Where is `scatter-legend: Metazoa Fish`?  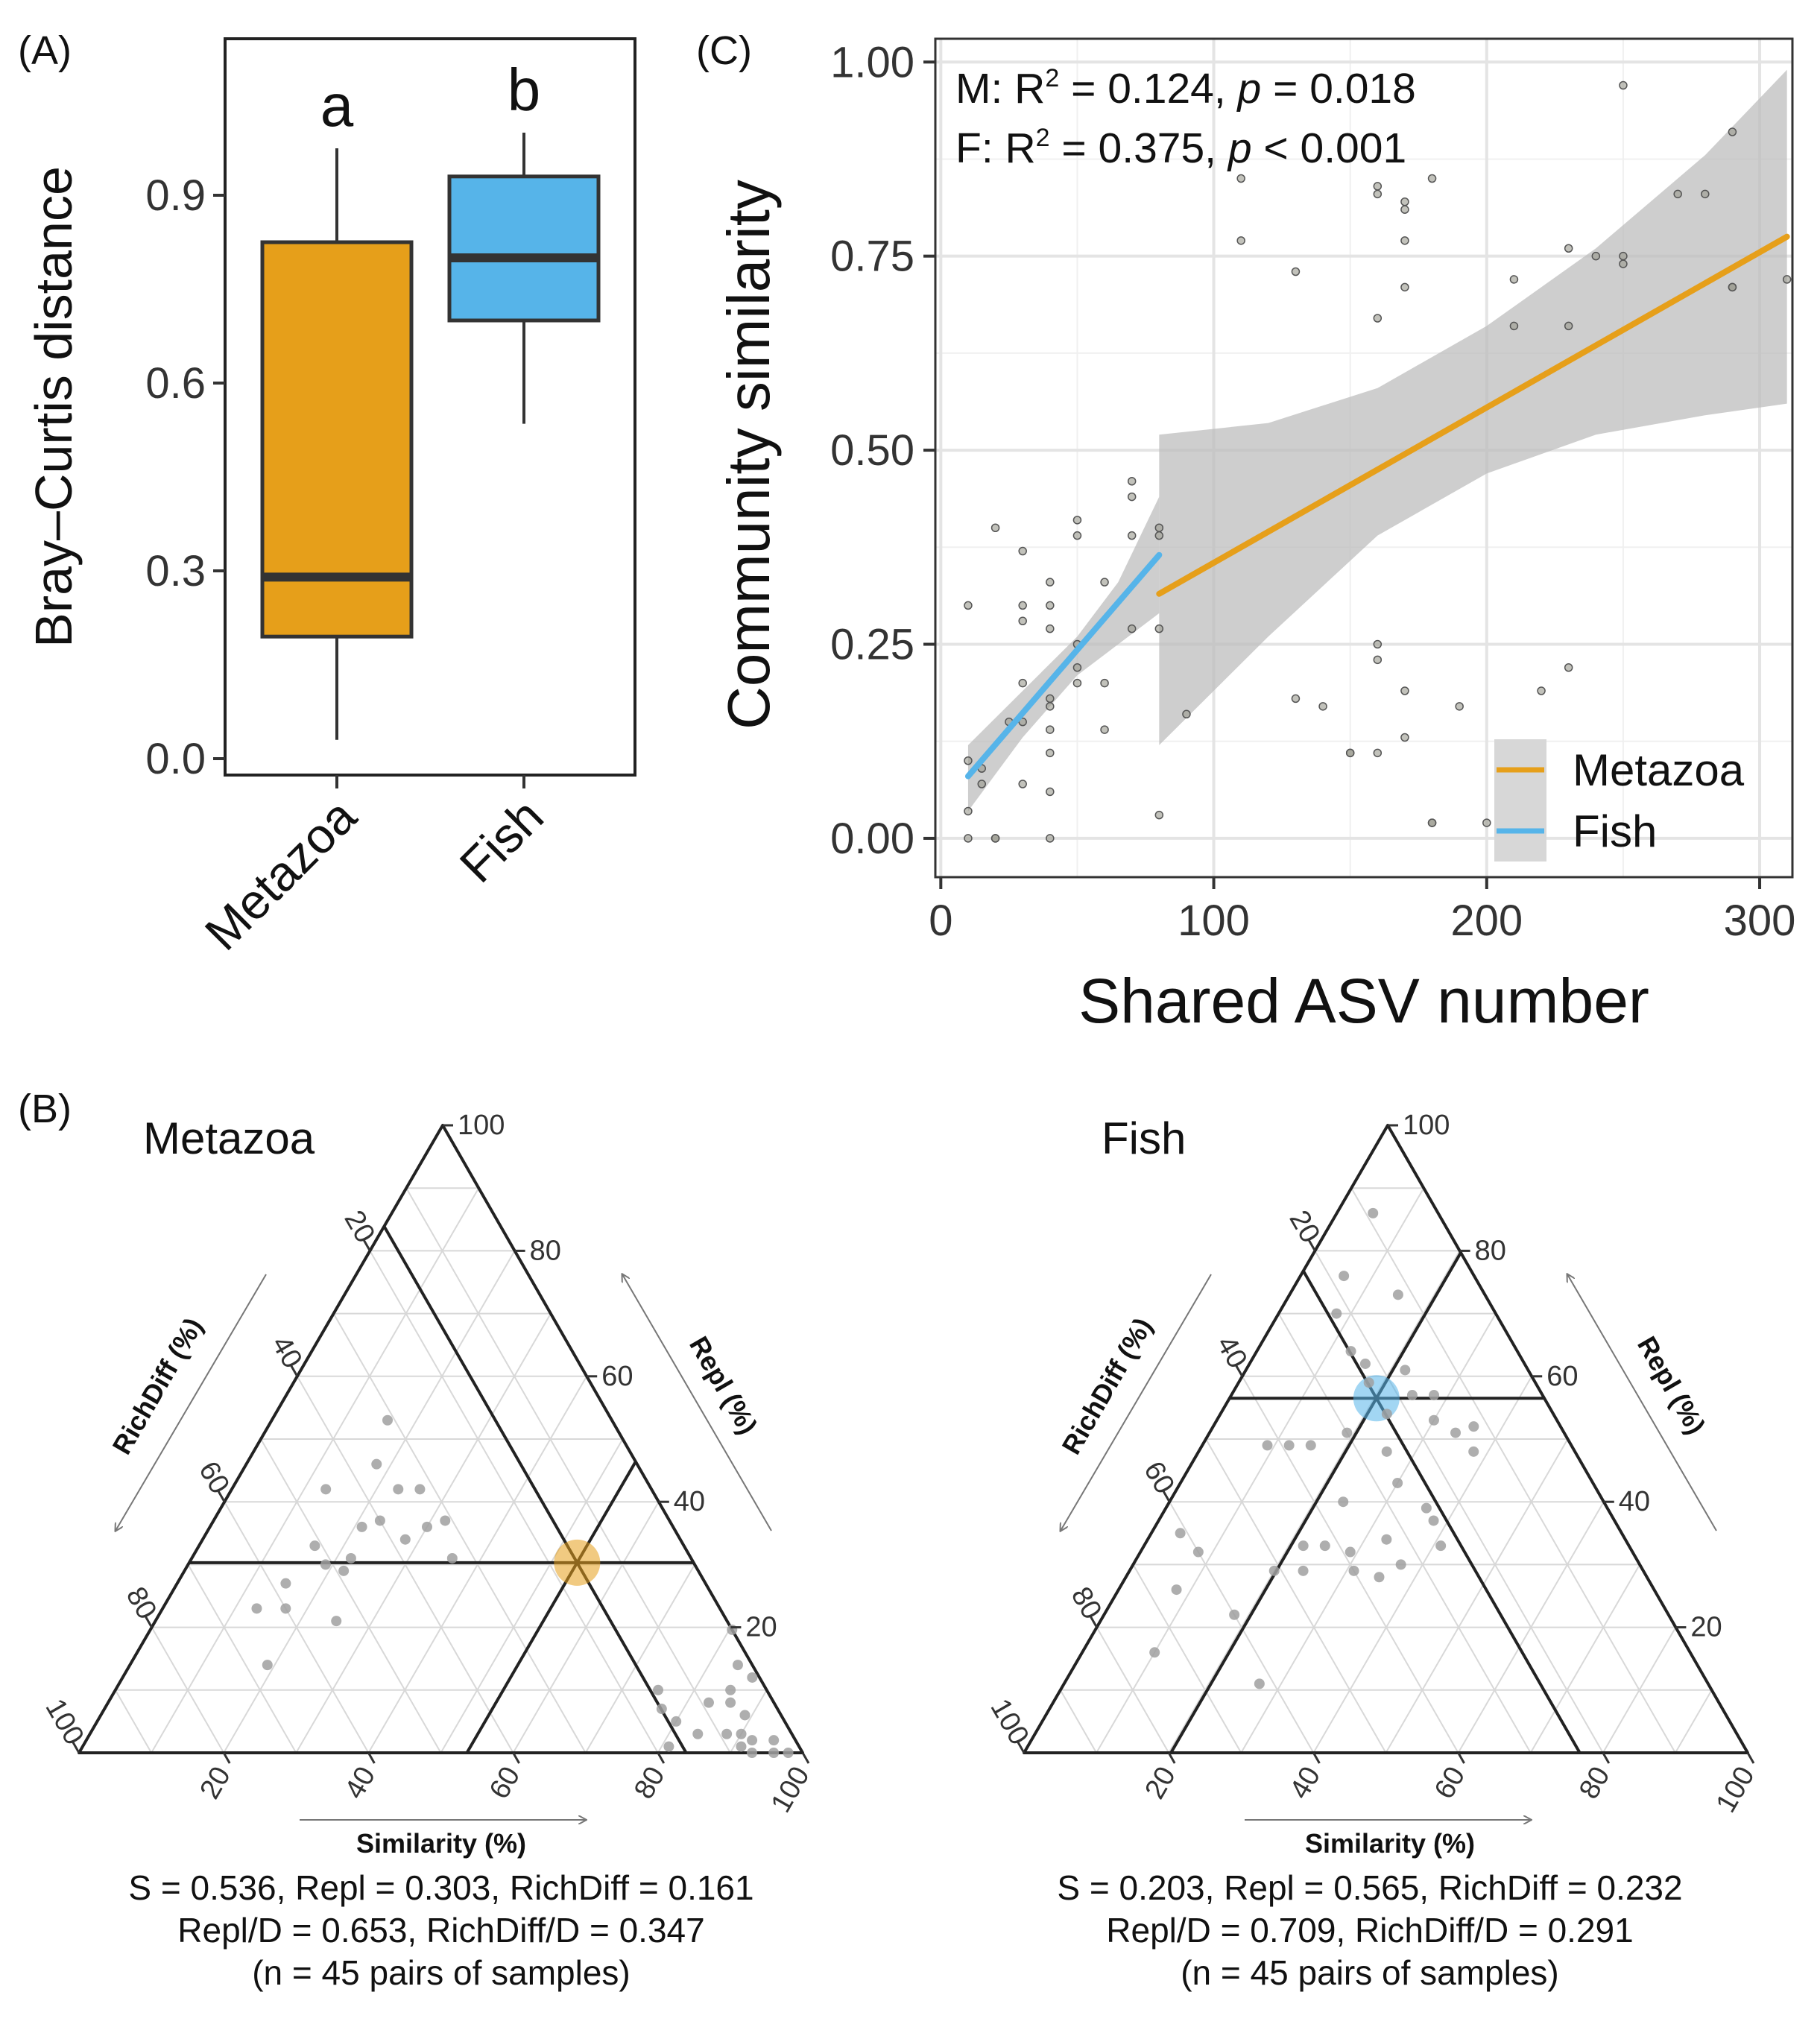
scatter-legend: Metazoa Fish is located at coordinates (1619, 800).